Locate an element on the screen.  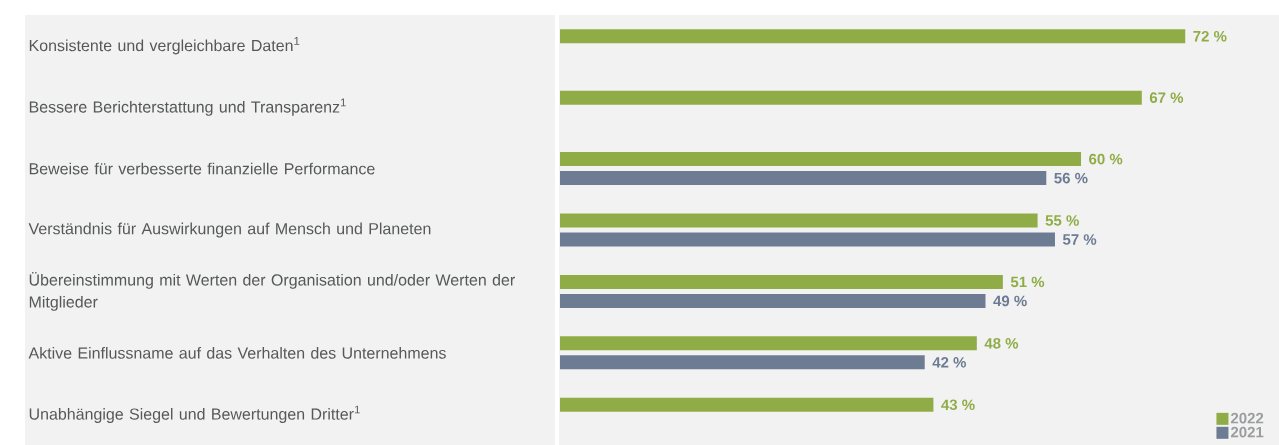
y-tick-label: Verständnis für Auswirkungen auf Mensch und Planeten is located at coordinates (229, 230).